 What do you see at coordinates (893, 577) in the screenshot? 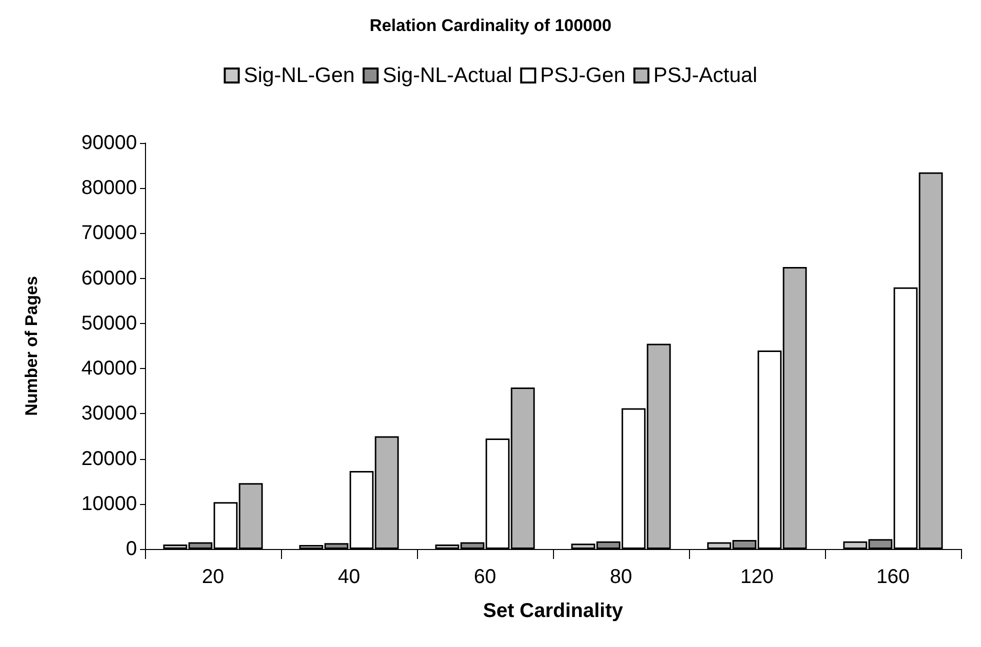
I see `x-tick-label: 160` at bounding box center [893, 577].